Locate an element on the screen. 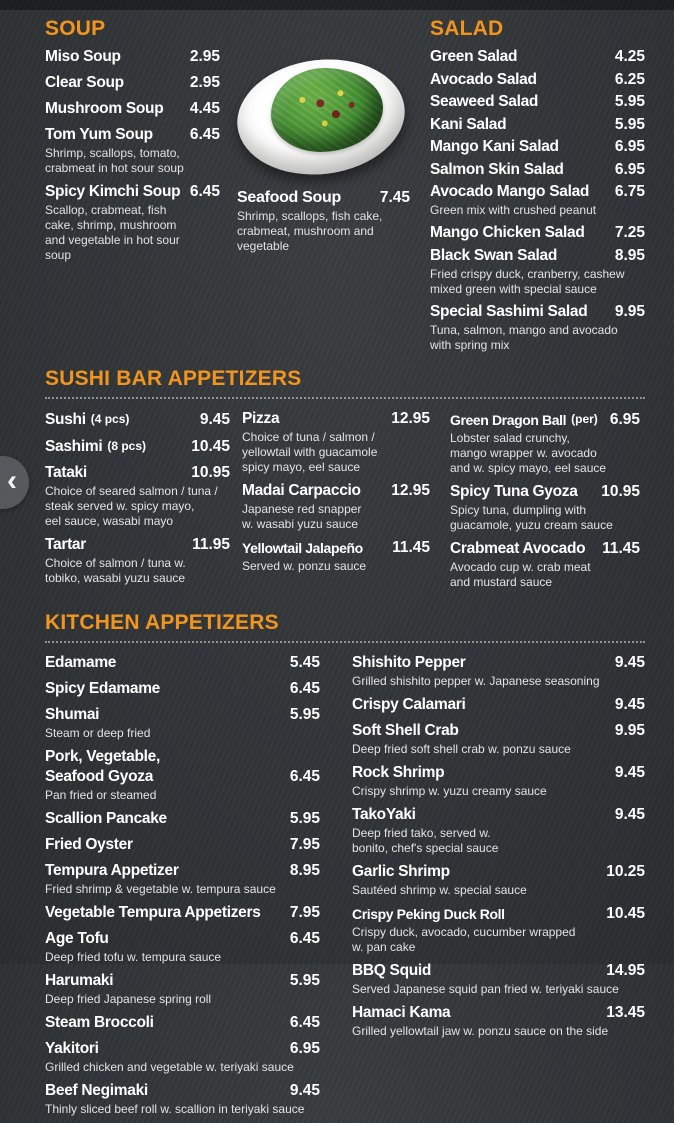 This screenshot has width=674, height=1123. section-title-salad: SALAD is located at coordinates (467, 28).